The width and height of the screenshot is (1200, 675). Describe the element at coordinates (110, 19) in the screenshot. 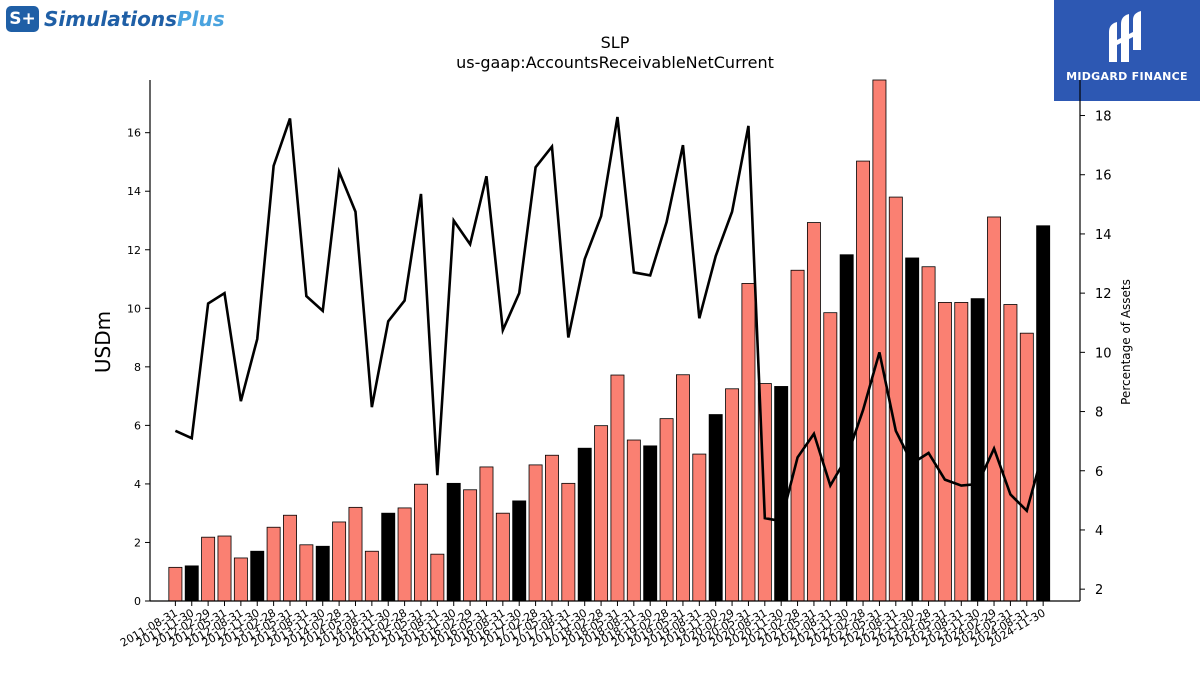

I see `logo-word-1: Simulations` at that location.